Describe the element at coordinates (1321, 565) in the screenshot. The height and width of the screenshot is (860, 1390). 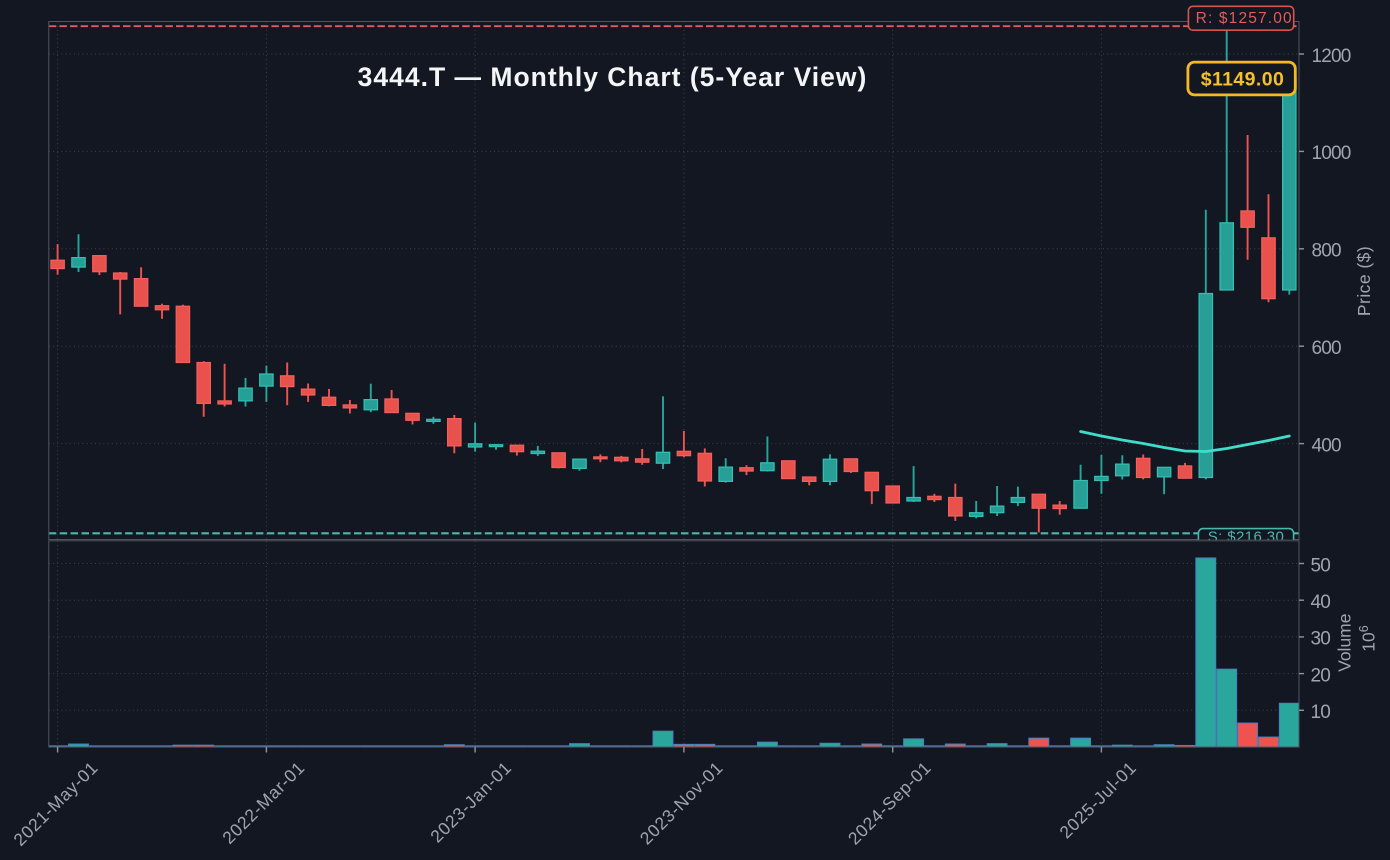
I see `svg-text: 50` at that location.